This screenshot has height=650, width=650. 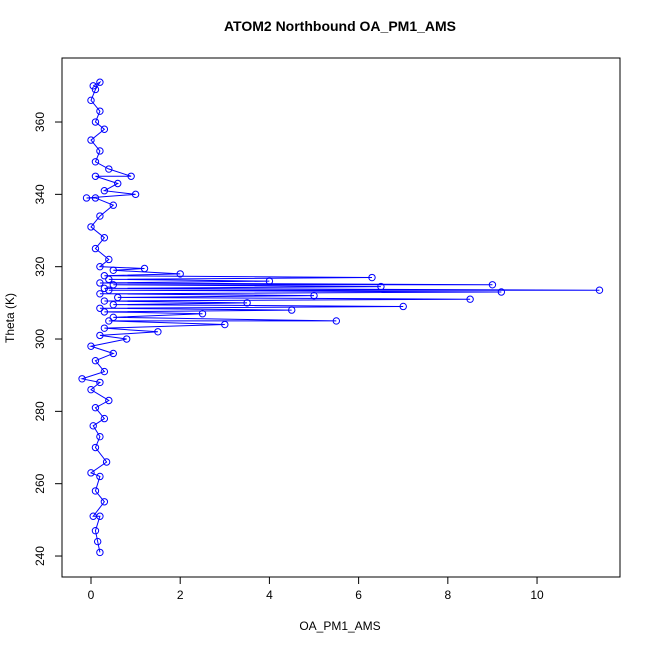 What do you see at coordinates (40, 556) in the screenshot?
I see `y-tick-label: 240` at bounding box center [40, 556].